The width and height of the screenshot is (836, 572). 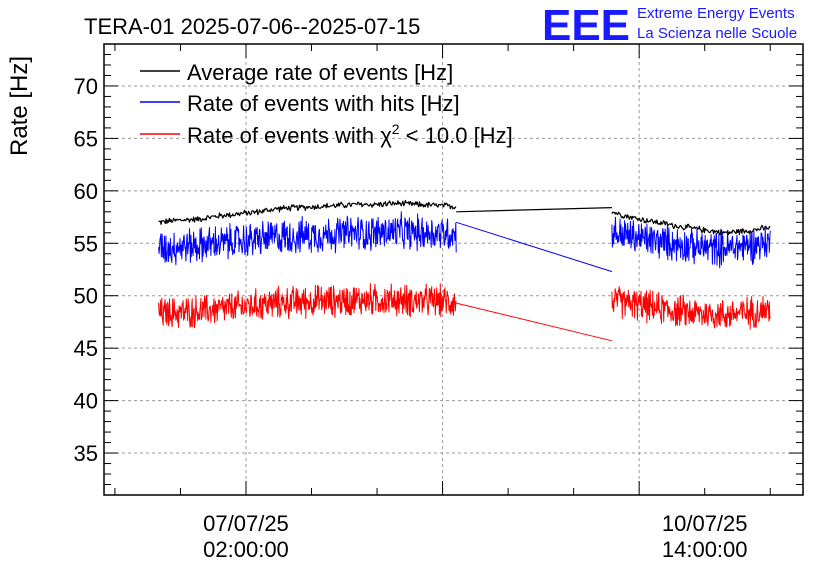 What do you see at coordinates (246, 523) in the screenshot?
I see `x-tick-label-date: 07/07/25` at bounding box center [246, 523].